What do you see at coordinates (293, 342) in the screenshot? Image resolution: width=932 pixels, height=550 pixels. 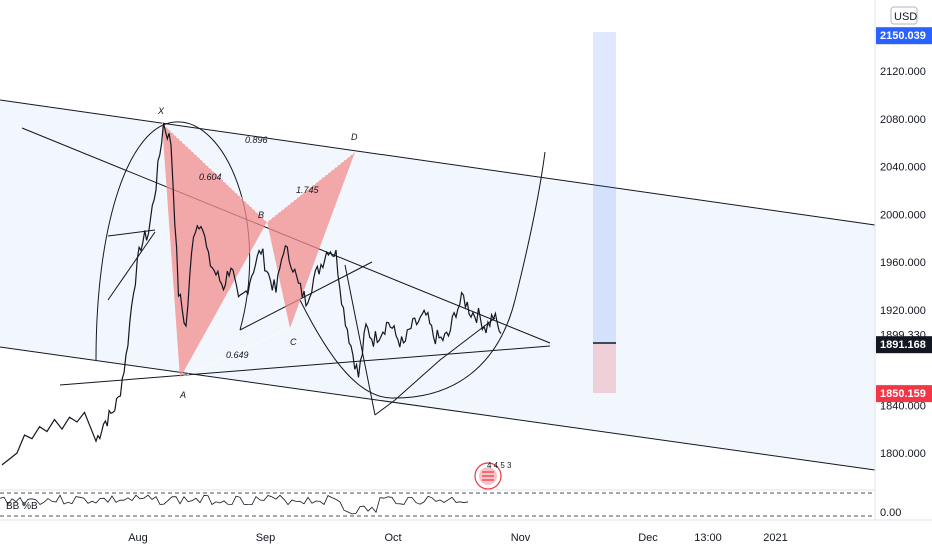 I see `pattern-point-c: C` at bounding box center [293, 342].